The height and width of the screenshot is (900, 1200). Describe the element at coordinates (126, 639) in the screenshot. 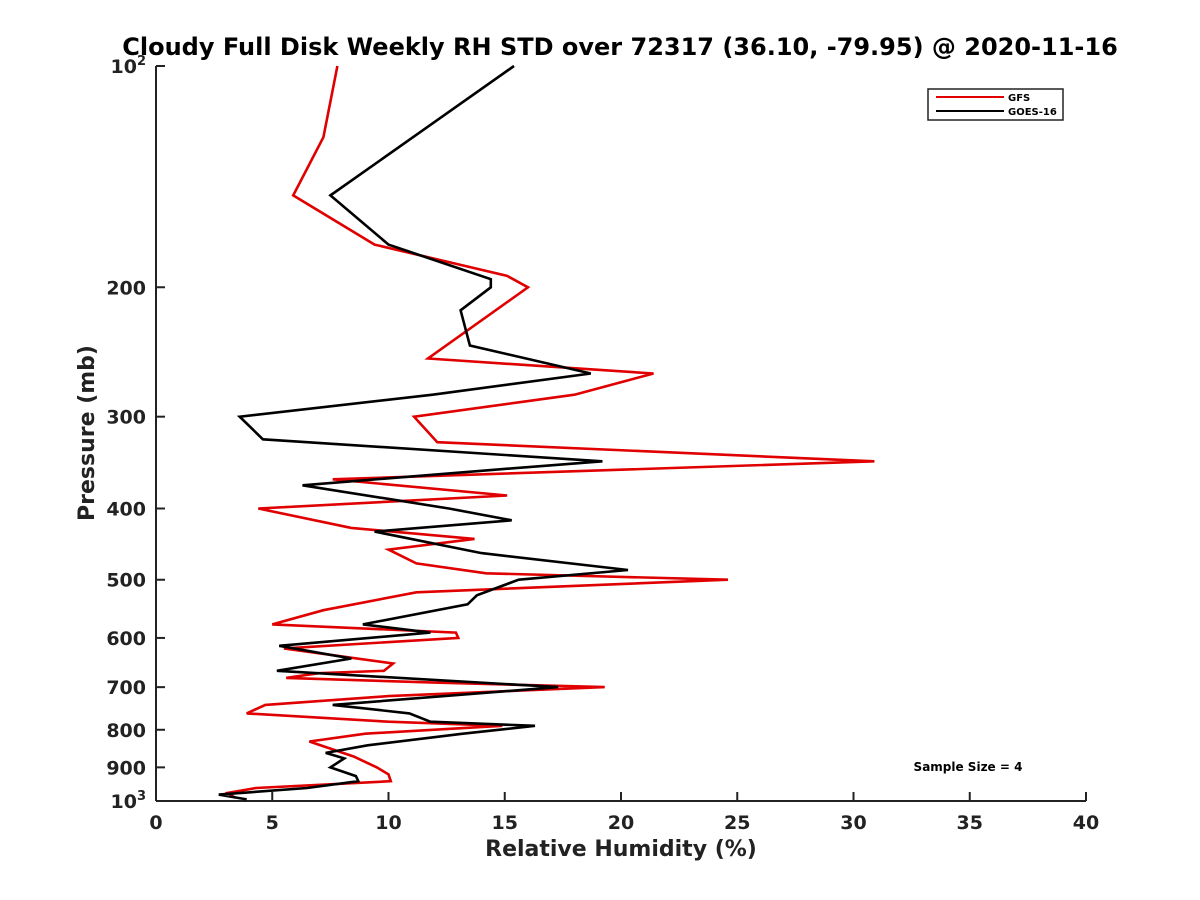

I see `y-tick-label: 600` at that location.